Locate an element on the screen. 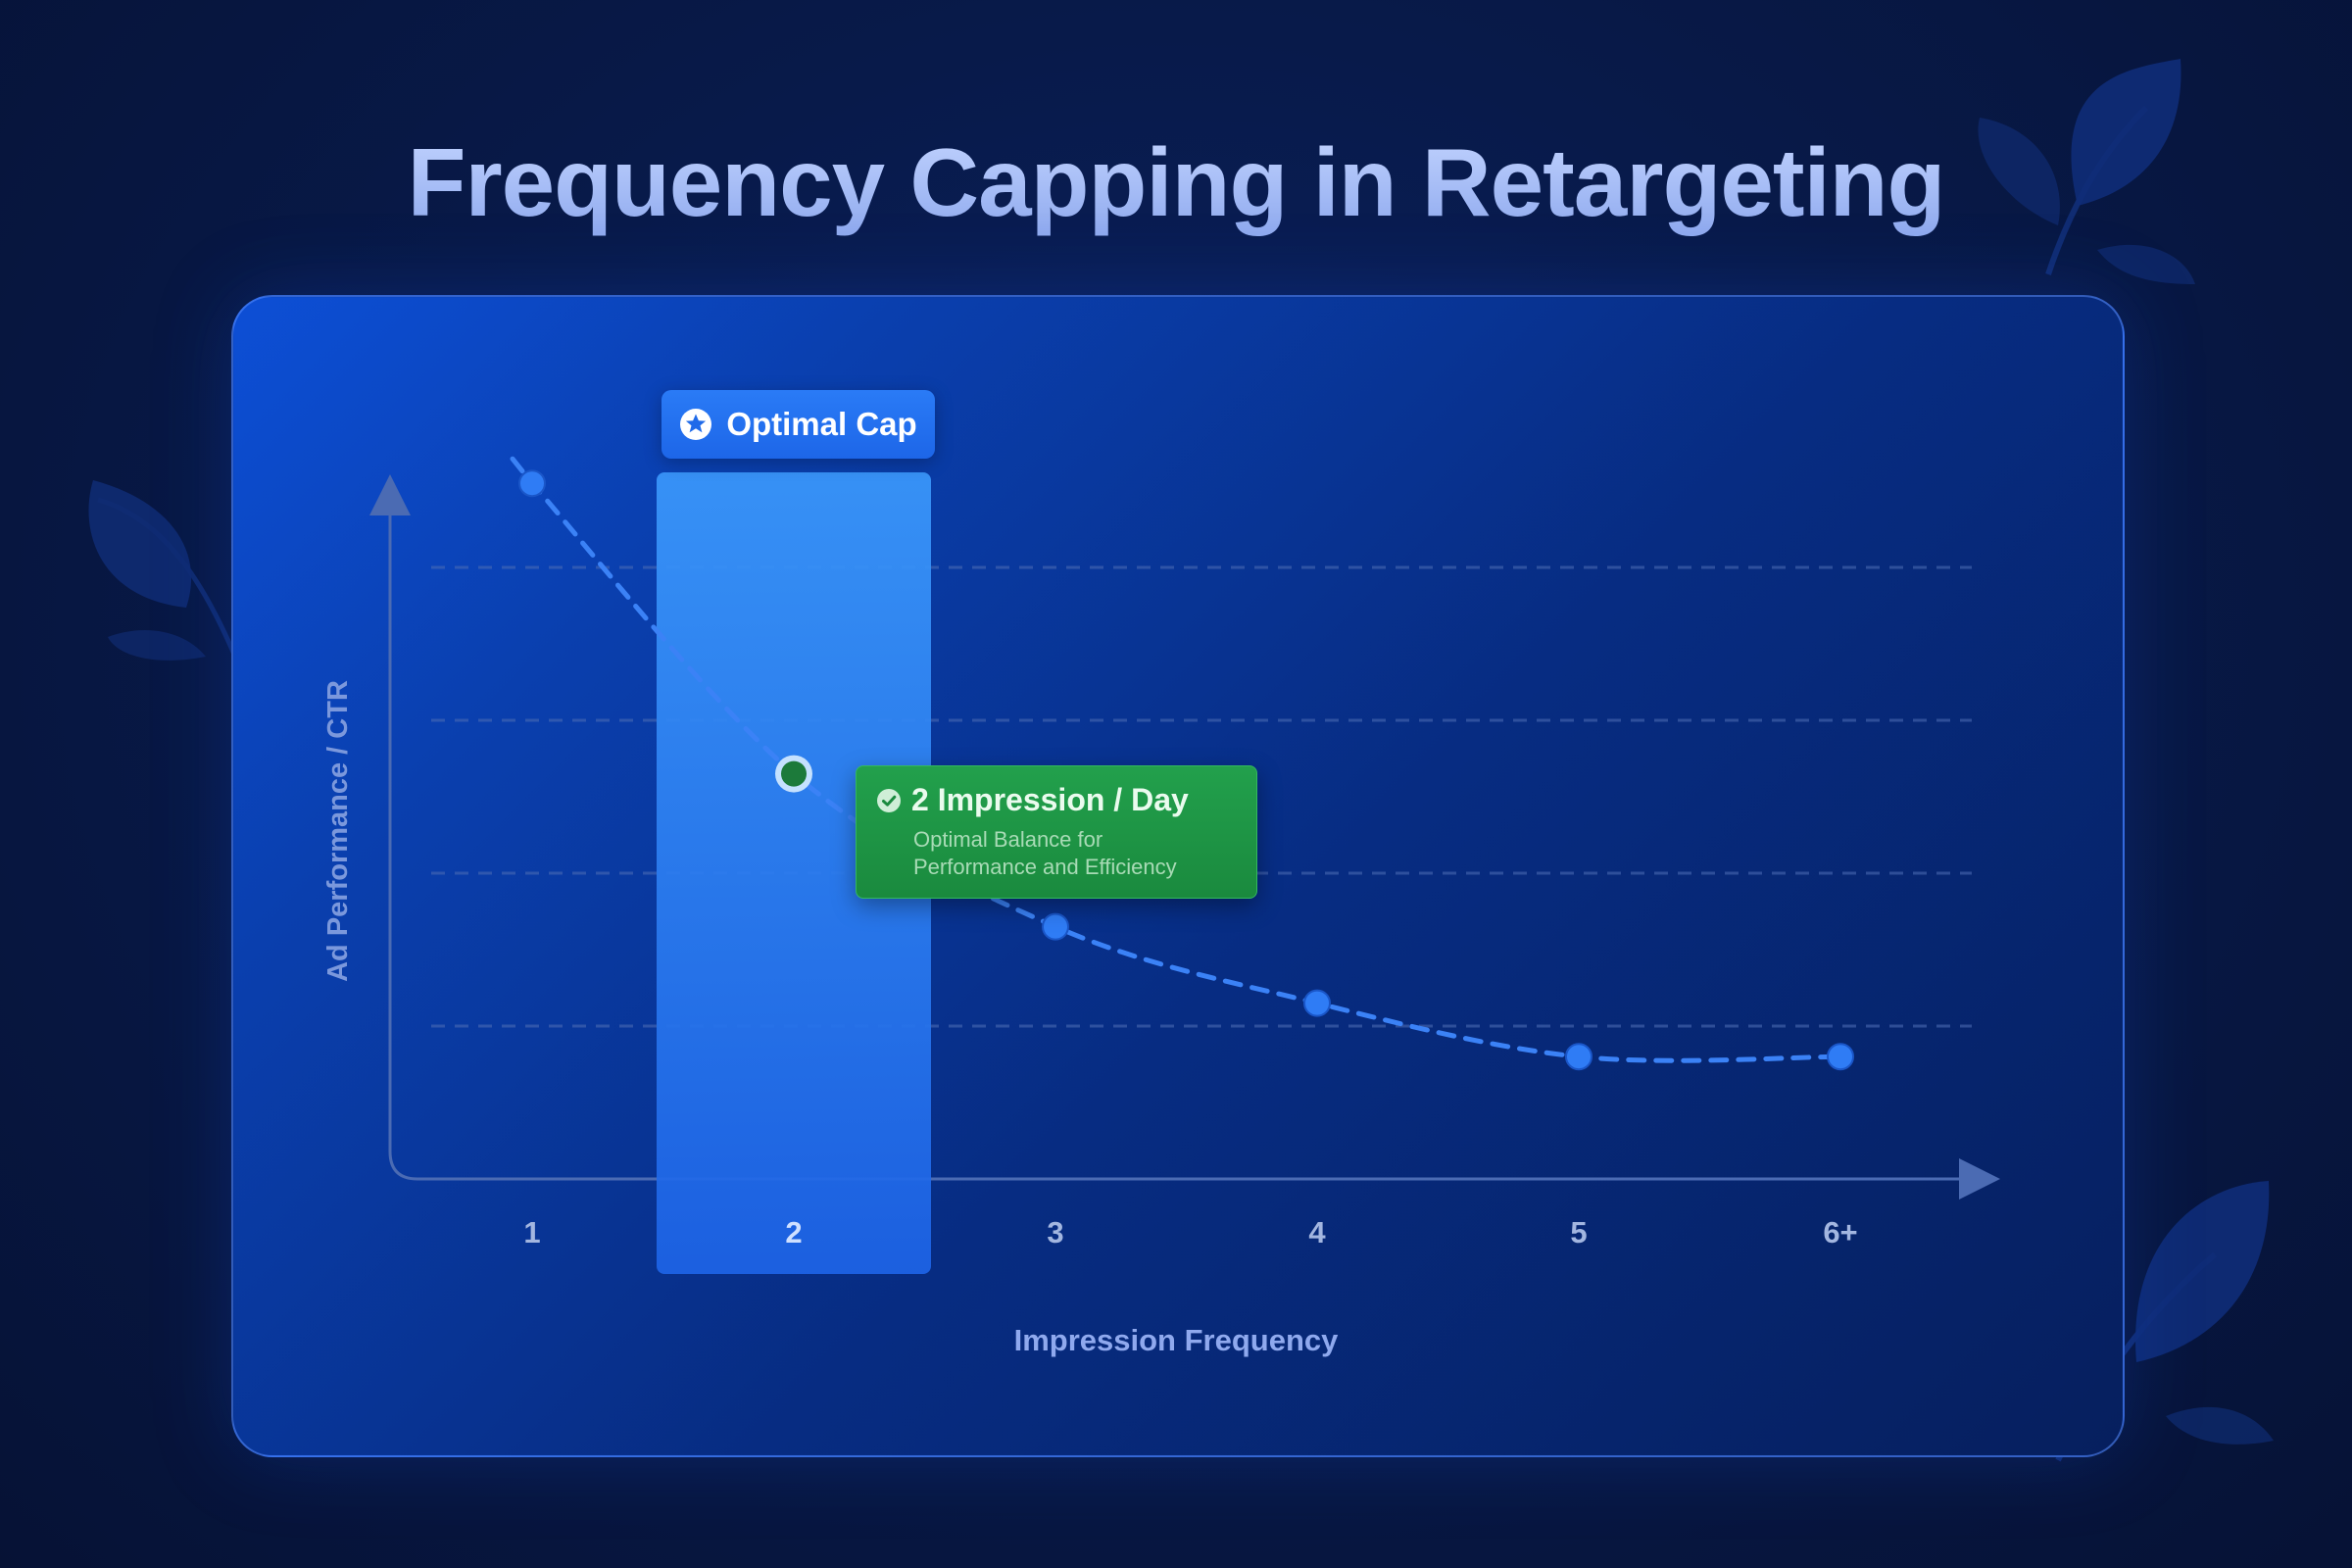  page-title: Frequency Capping in Retargeting is located at coordinates (1176, 182).